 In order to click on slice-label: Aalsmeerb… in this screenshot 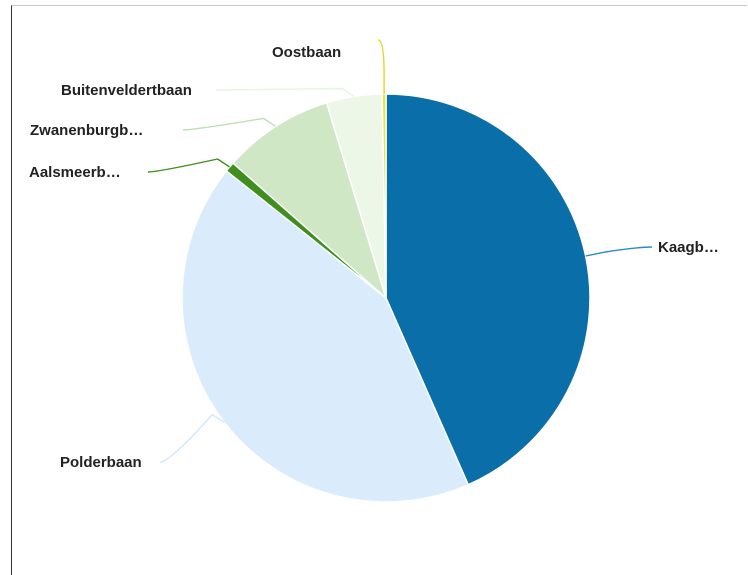, I will do `click(75, 172)`.